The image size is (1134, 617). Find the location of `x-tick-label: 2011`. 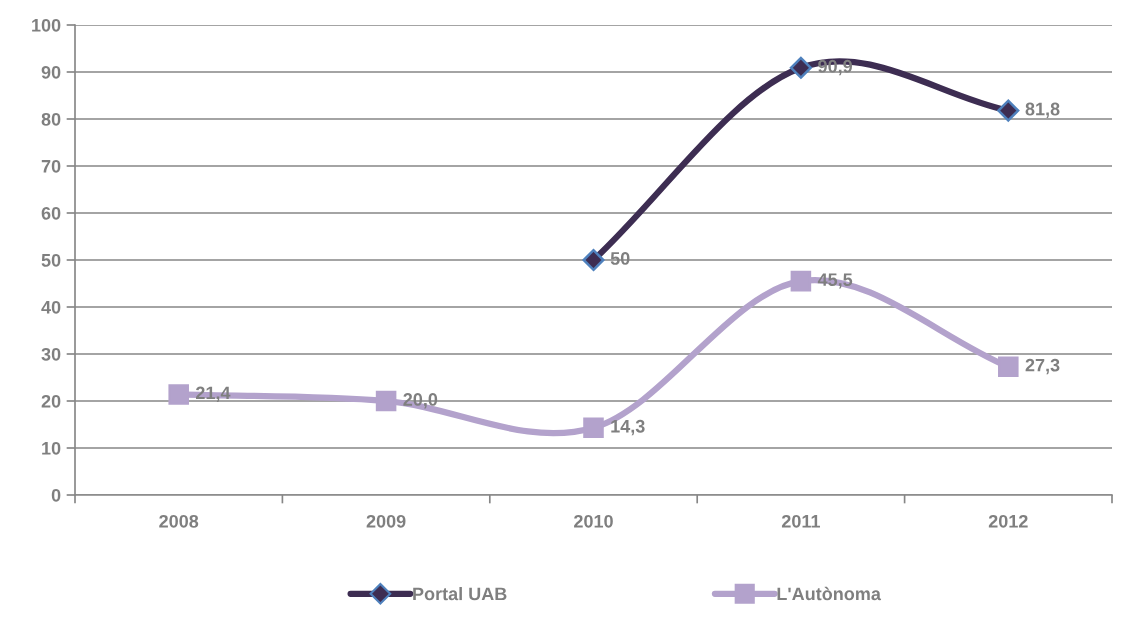

x-tick-label: 2011 is located at coordinates (800, 521).